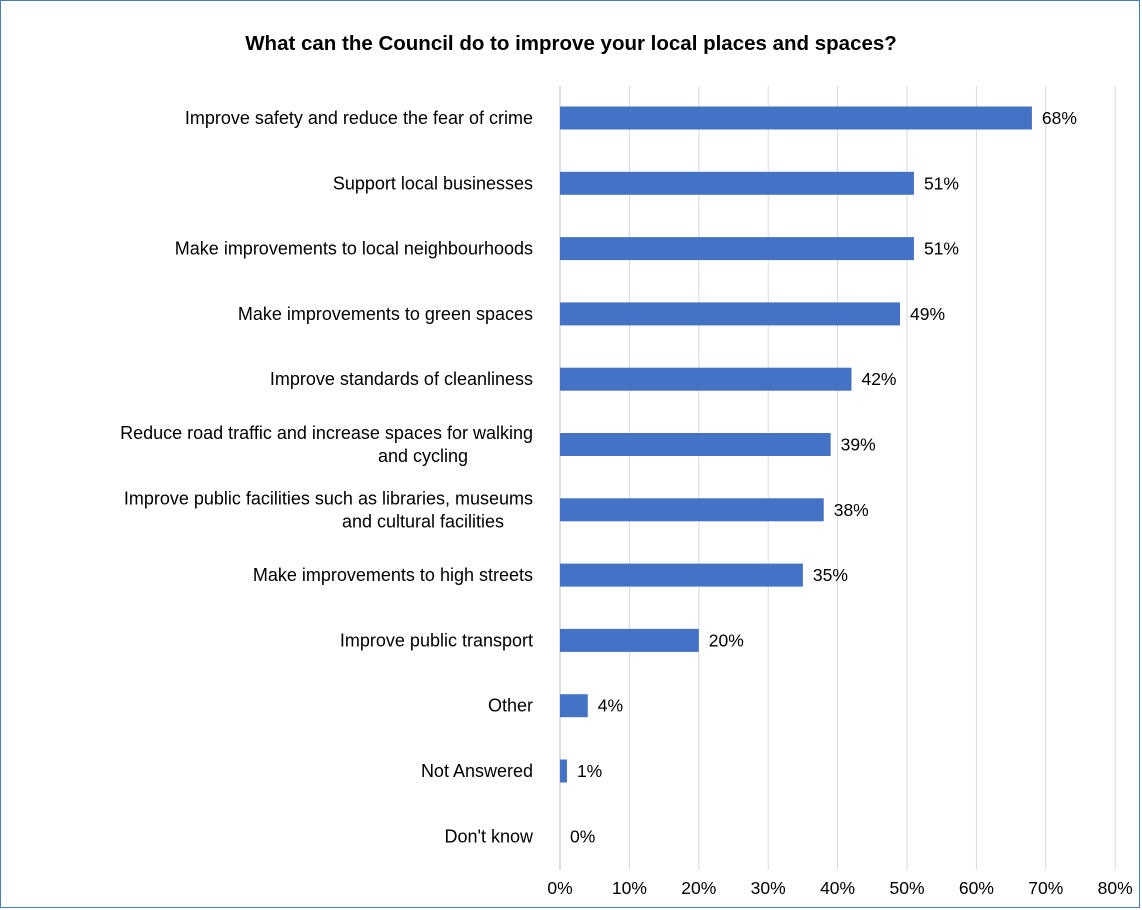  What do you see at coordinates (589, 771) in the screenshot?
I see `data-label: 1%` at bounding box center [589, 771].